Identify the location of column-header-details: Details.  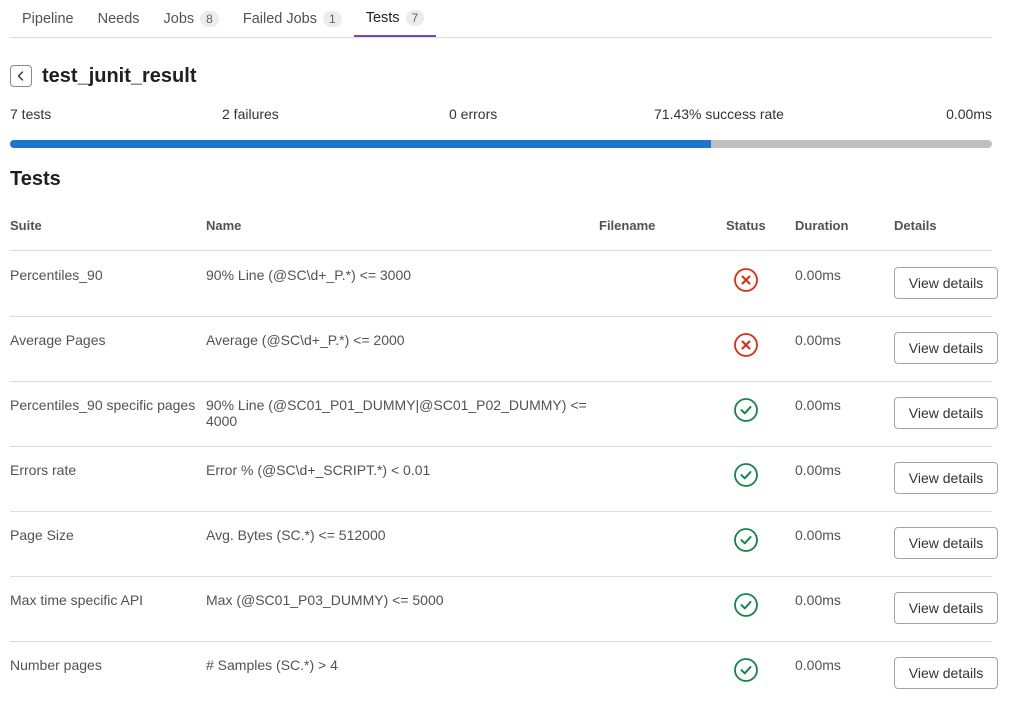
(915, 225).